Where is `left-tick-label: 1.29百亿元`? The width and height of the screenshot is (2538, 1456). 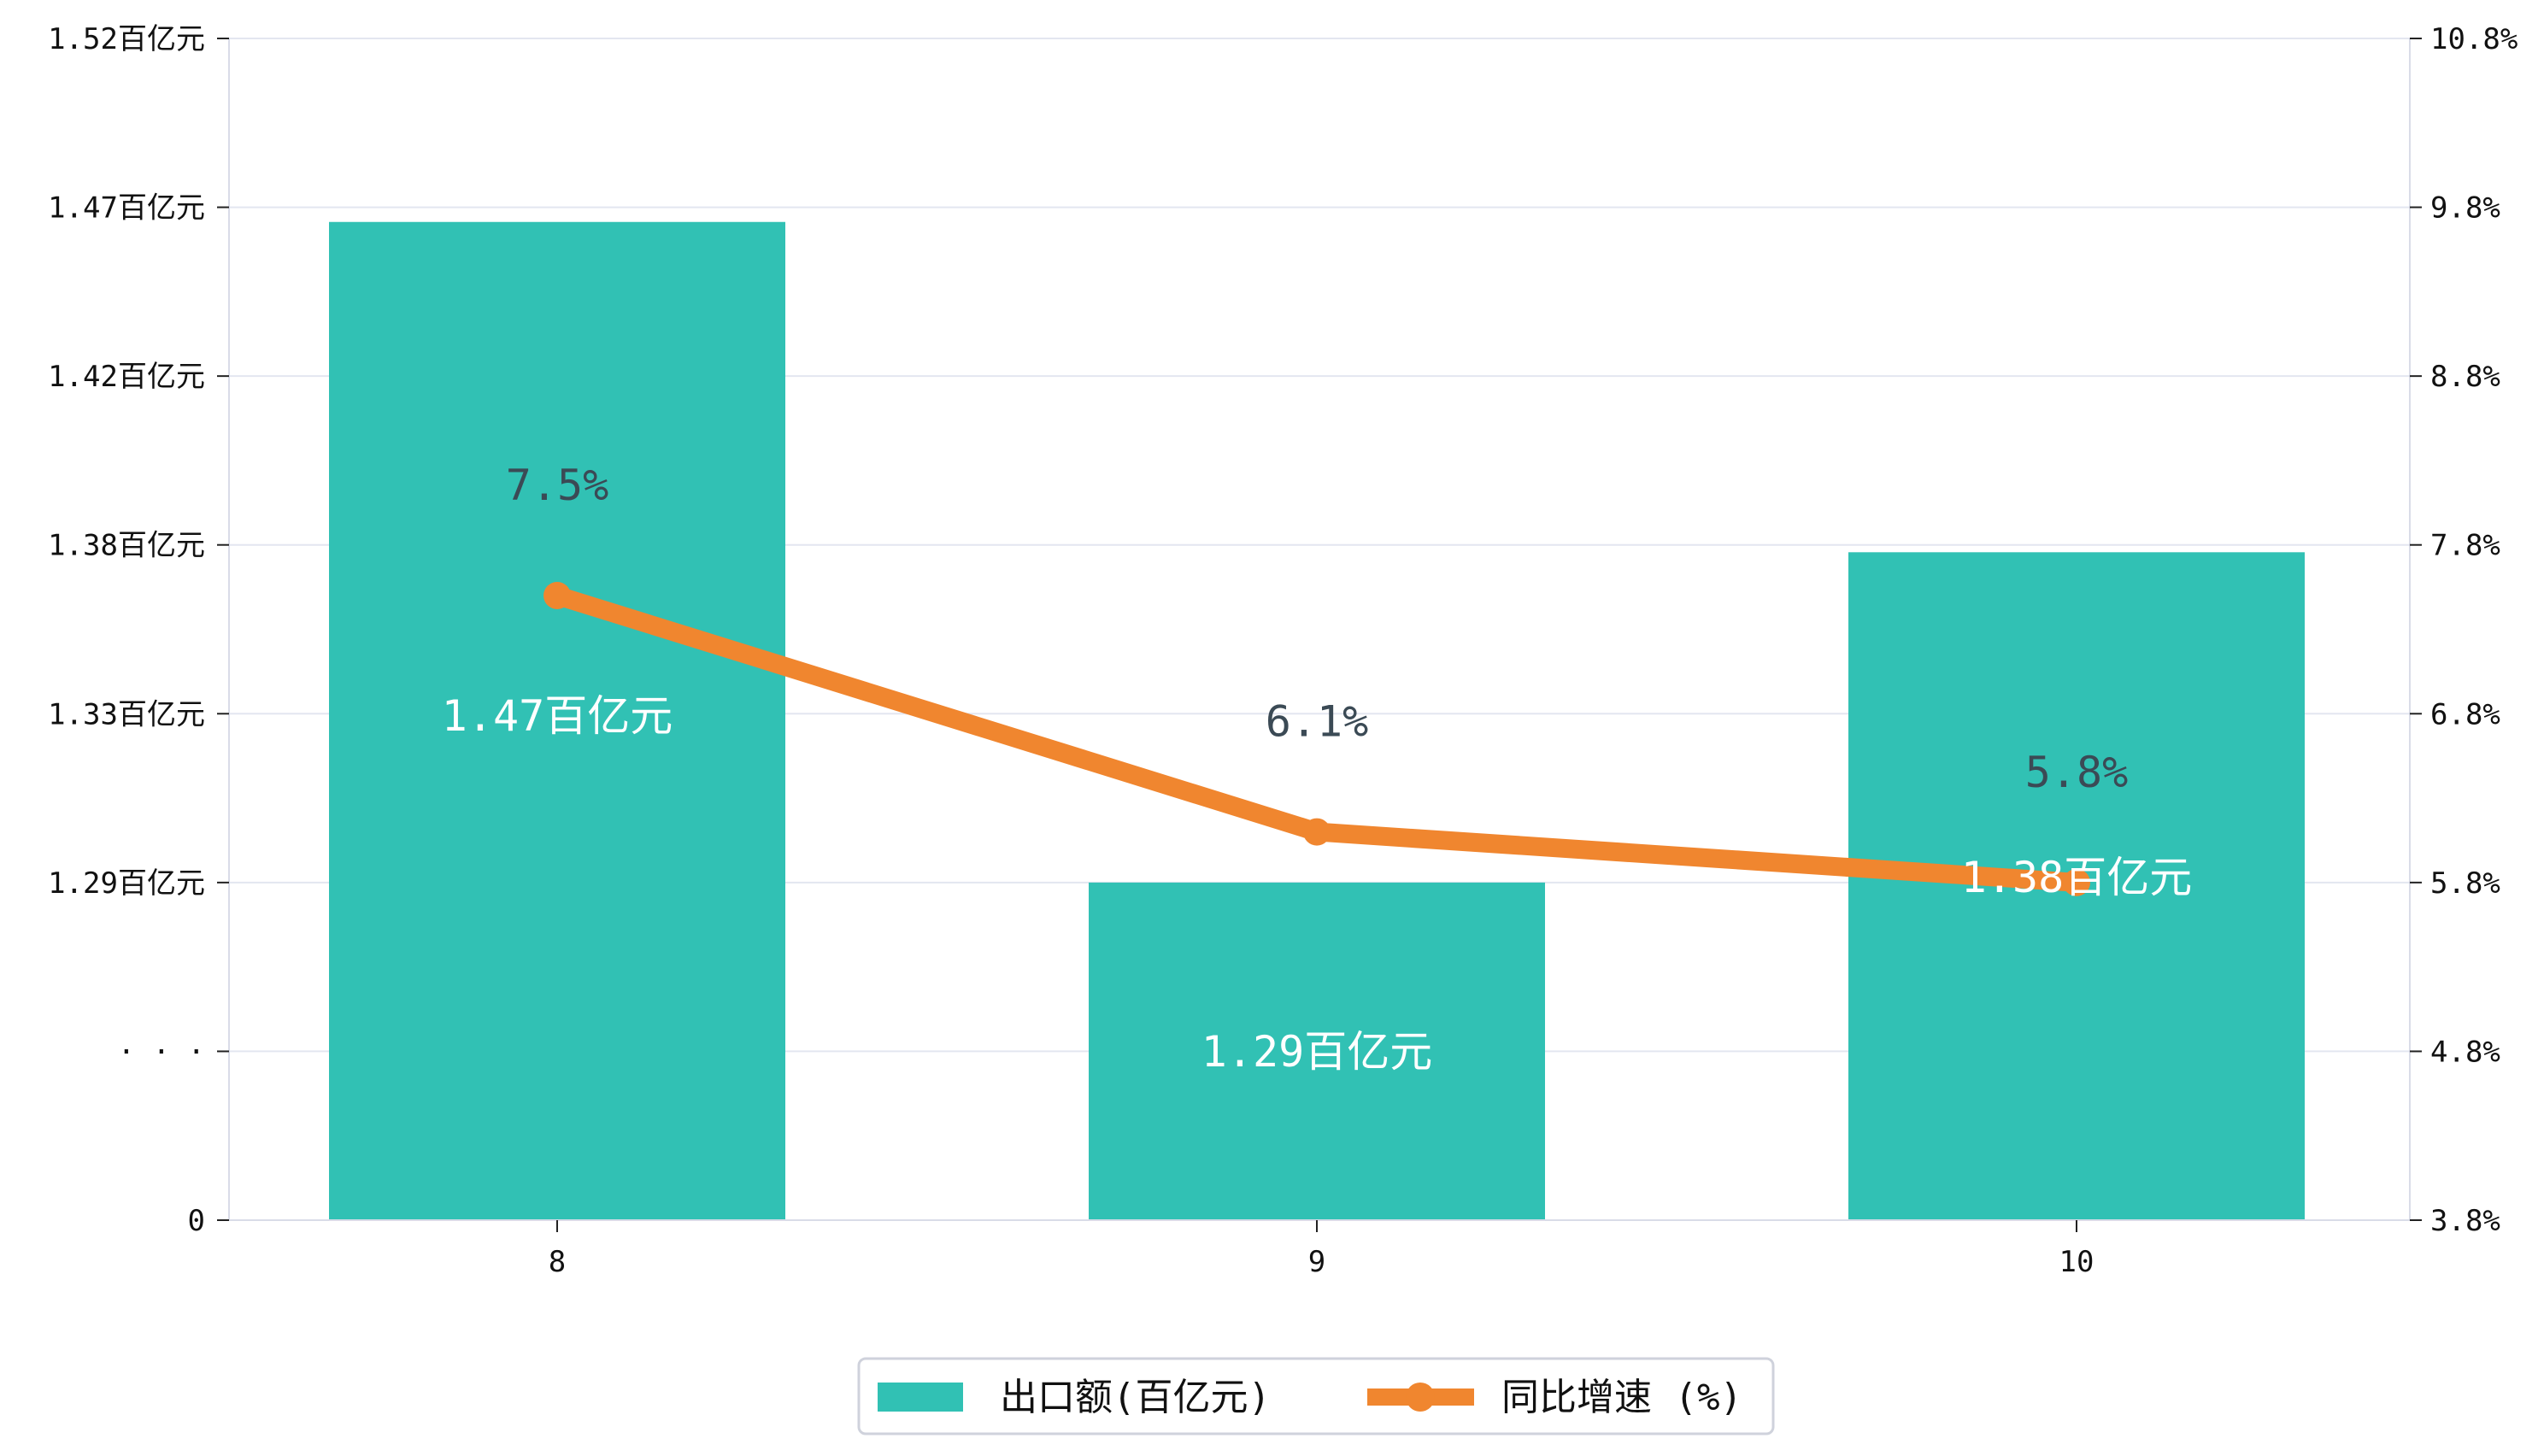
left-tick-label: 1.29百亿元 is located at coordinates (126, 883).